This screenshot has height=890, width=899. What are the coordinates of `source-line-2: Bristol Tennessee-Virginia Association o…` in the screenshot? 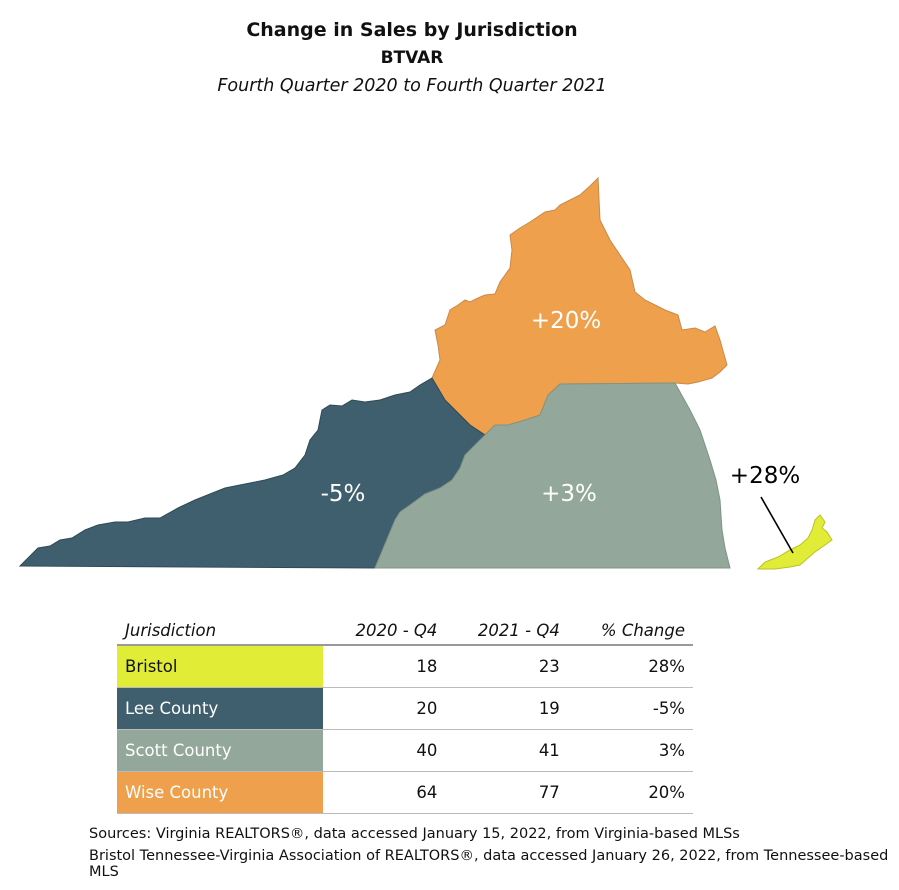 It's located at (489, 864).